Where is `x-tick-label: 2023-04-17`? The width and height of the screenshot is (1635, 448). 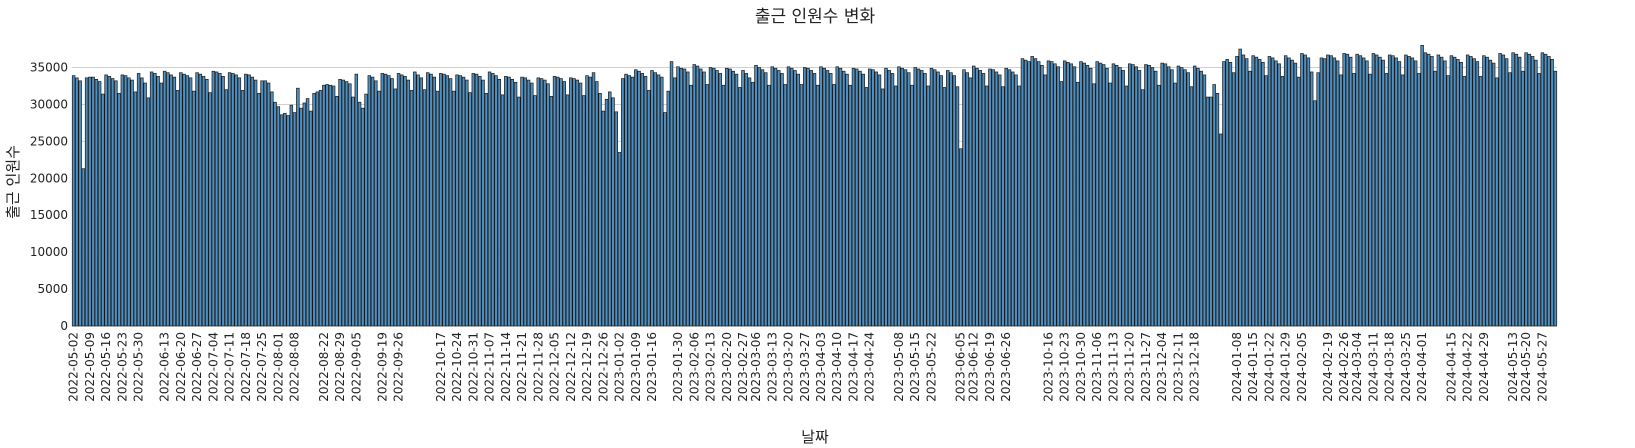 x-tick-label: 2023-04-17 is located at coordinates (853, 367).